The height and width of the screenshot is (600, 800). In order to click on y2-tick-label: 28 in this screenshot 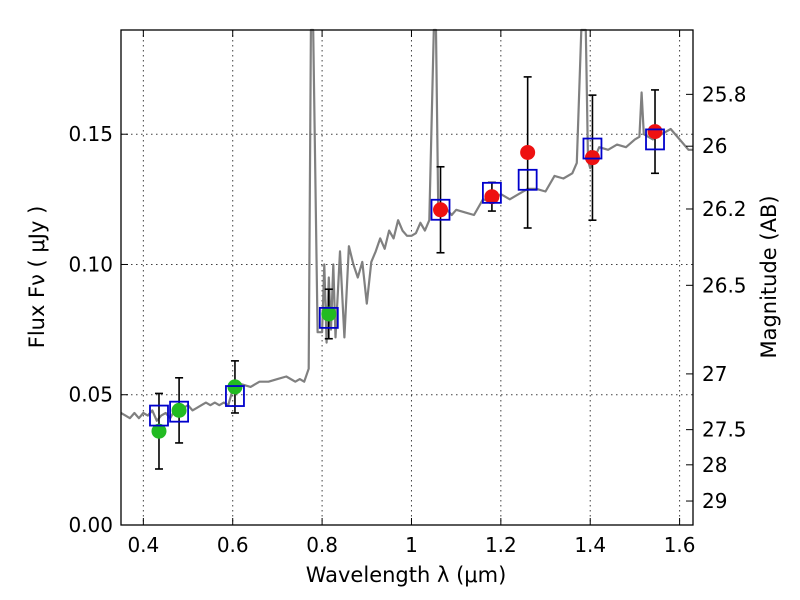, I will do `click(714, 465)`.